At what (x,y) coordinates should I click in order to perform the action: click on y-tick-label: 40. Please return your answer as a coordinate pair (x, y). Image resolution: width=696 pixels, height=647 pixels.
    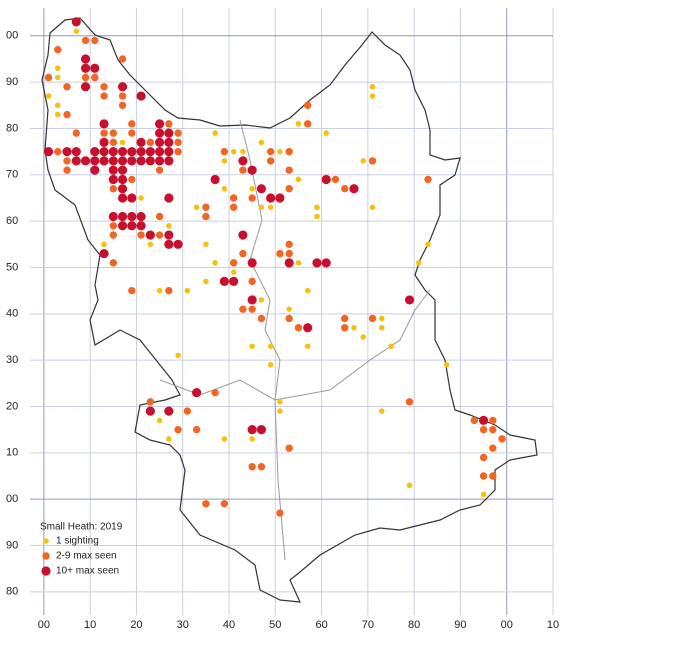
    Looking at the image, I should click on (12, 314).